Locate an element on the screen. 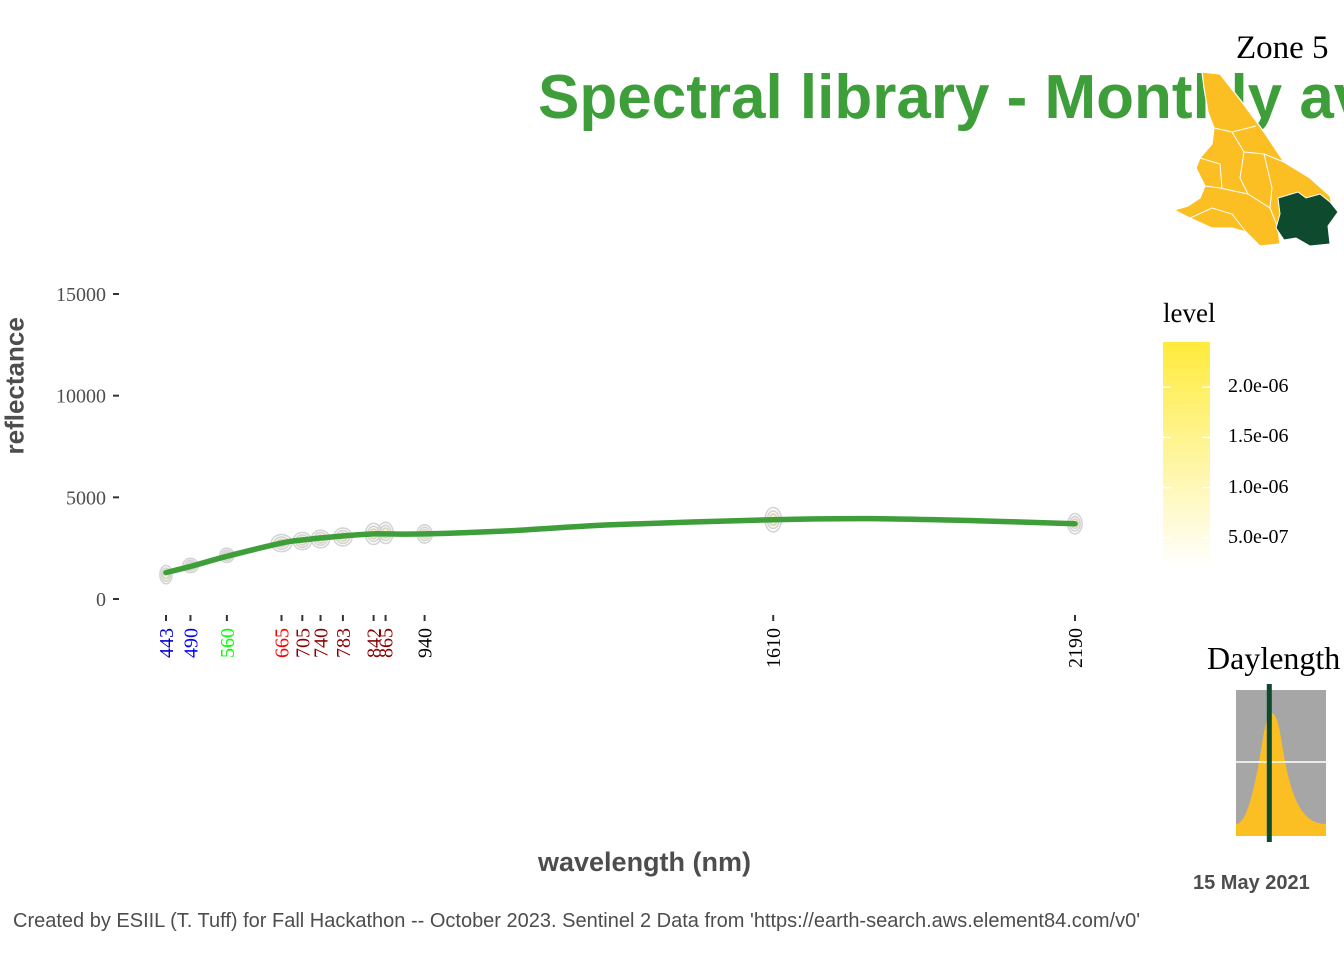 The width and height of the screenshot is (1344, 960). legend-colorbar is located at coordinates (1186, 455).